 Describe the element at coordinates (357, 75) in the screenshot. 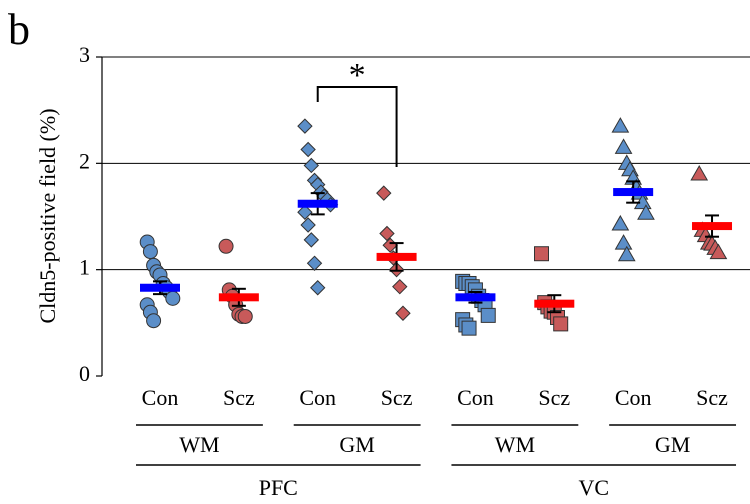

I see `significance-label: *` at that location.